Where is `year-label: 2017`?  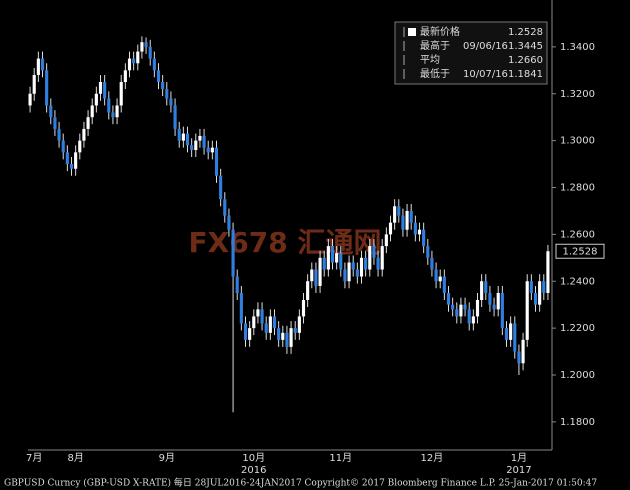
year-label: 2017 is located at coordinates (518, 470).